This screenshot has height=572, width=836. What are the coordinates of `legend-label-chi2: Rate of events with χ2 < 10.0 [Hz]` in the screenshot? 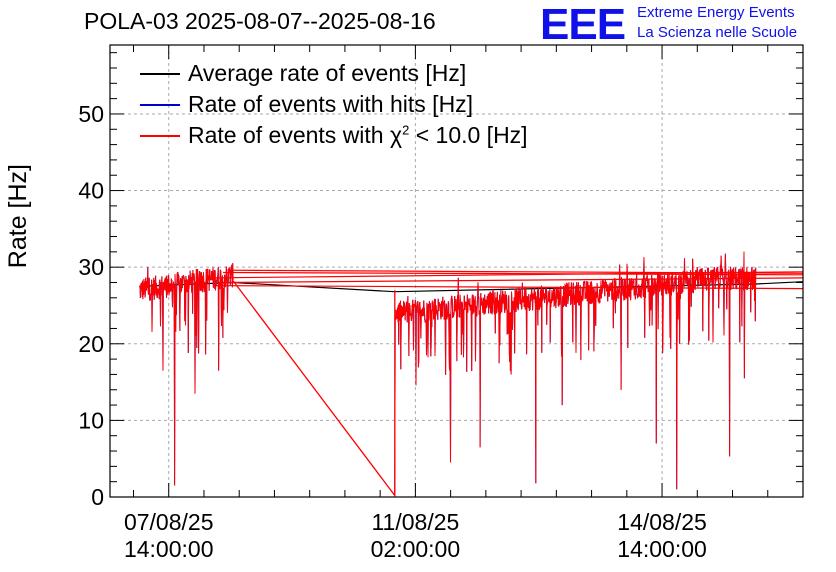 It's located at (358, 135).